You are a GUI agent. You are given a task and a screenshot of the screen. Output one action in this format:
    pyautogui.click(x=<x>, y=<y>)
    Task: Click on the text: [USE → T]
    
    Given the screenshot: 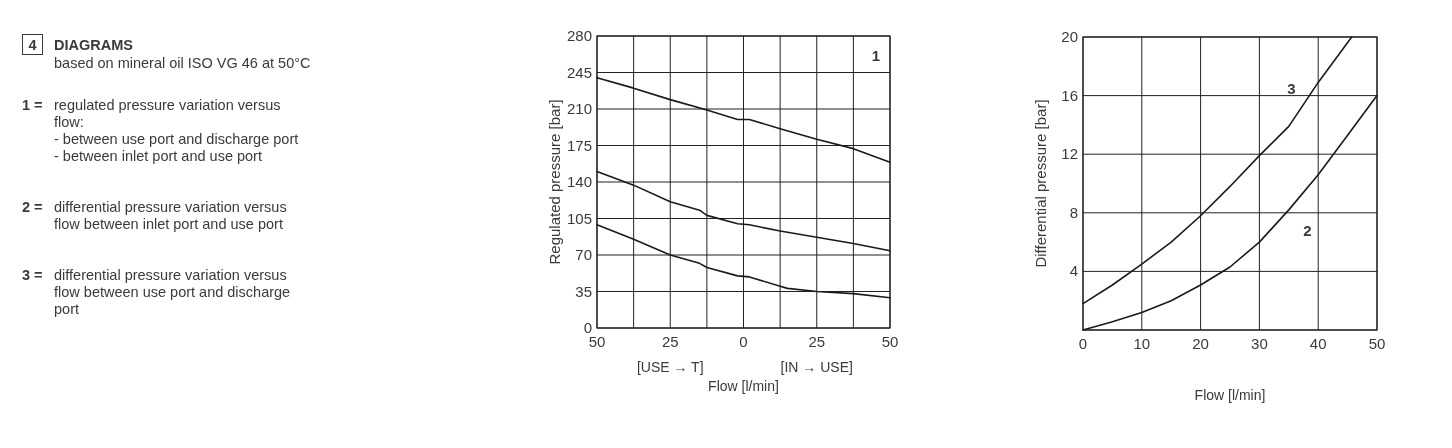 What is the action you would take?
    pyautogui.click(x=670, y=367)
    